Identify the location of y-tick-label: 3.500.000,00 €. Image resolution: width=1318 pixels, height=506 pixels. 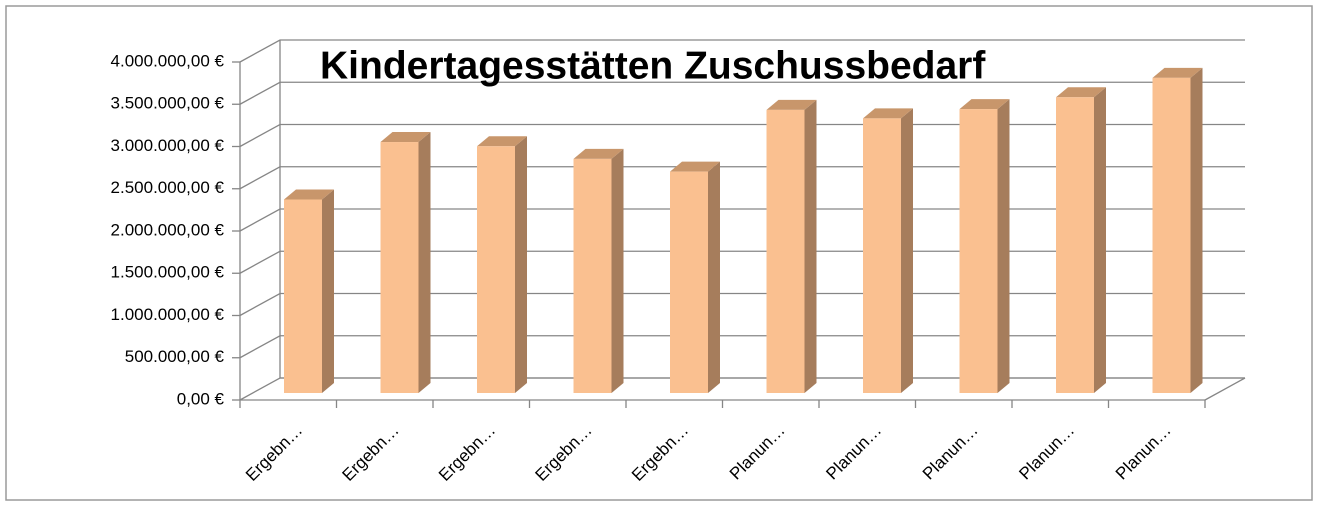
(168, 103).